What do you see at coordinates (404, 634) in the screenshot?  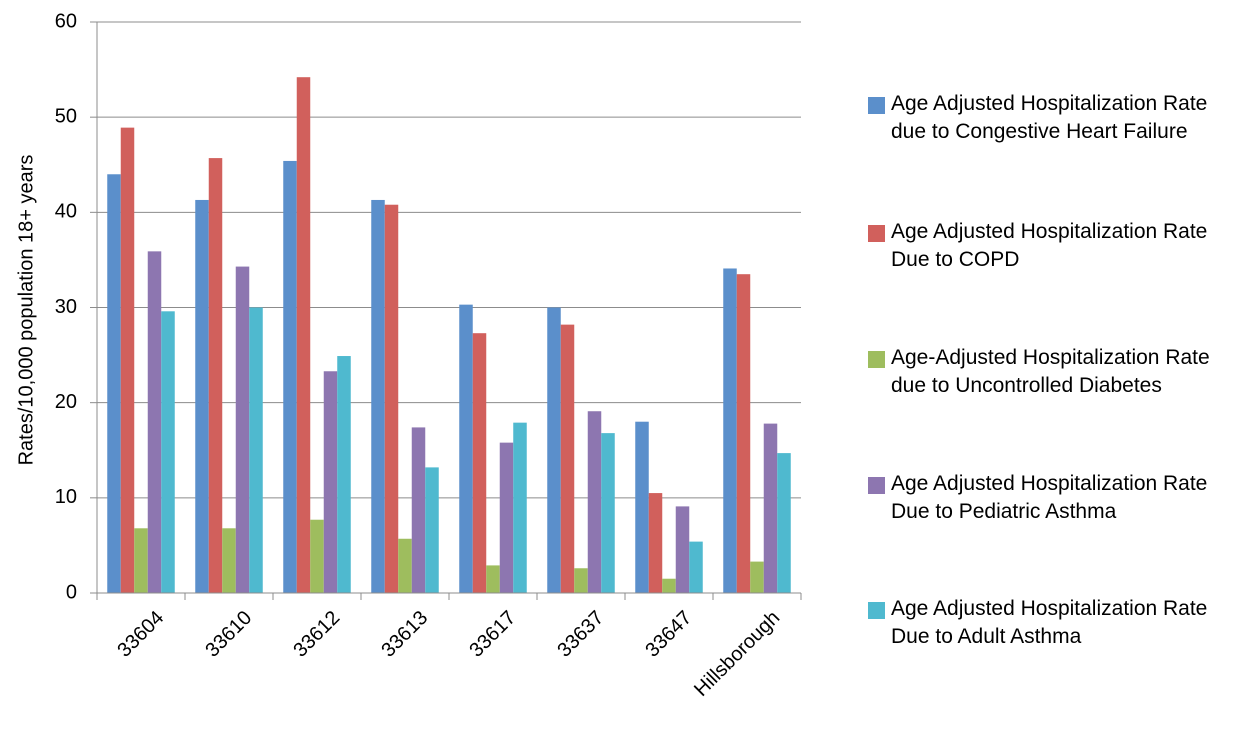 I see `x-tick-label: 33613` at bounding box center [404, 634].